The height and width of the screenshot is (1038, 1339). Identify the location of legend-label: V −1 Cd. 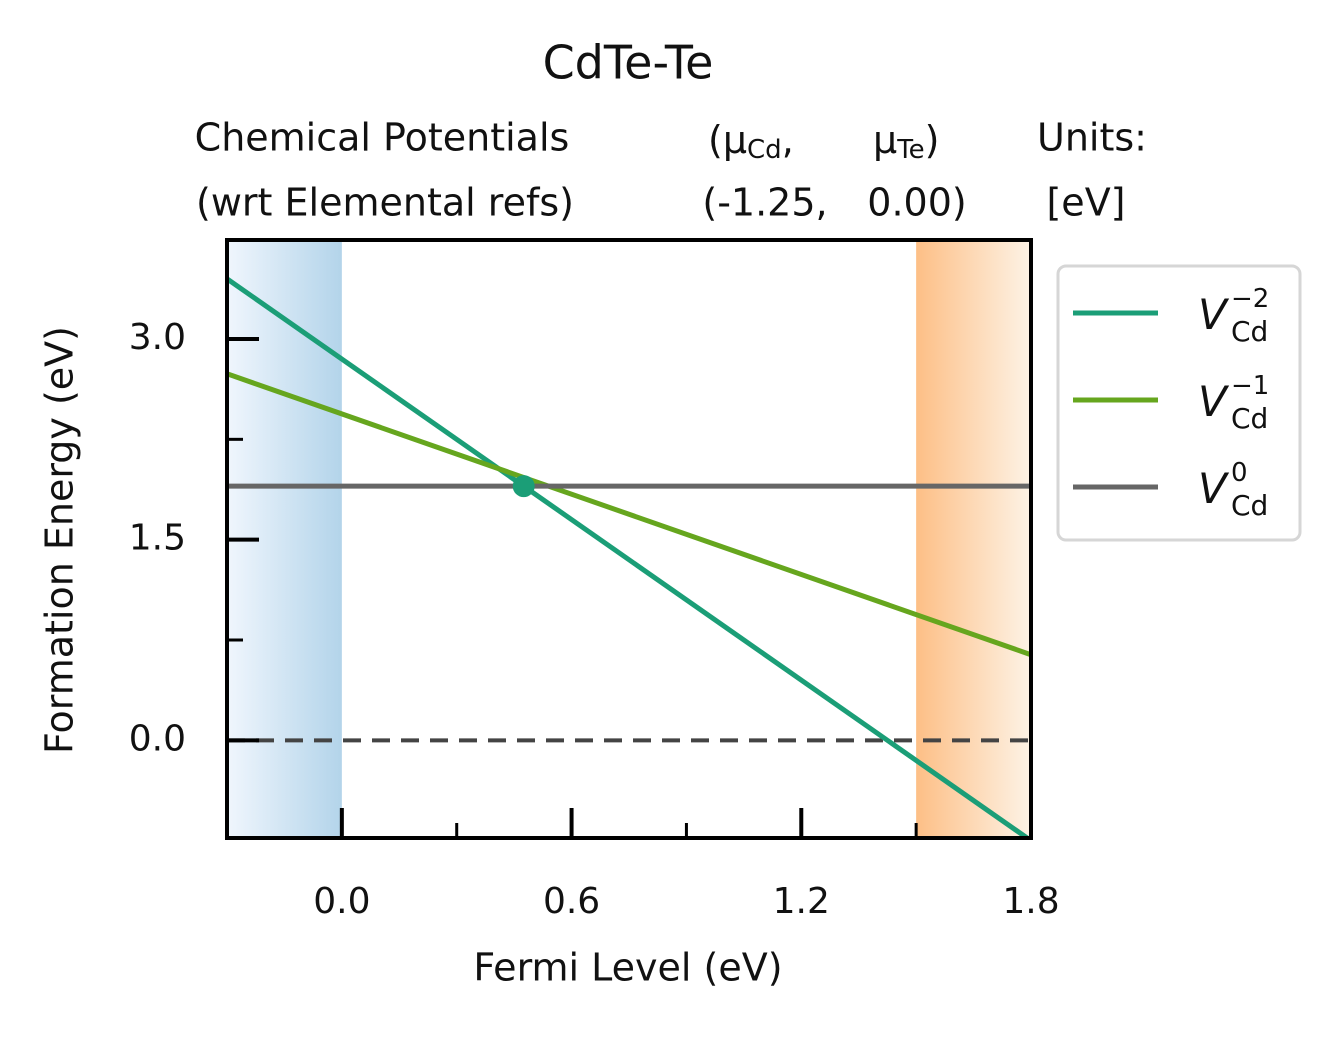
(1233, 403).